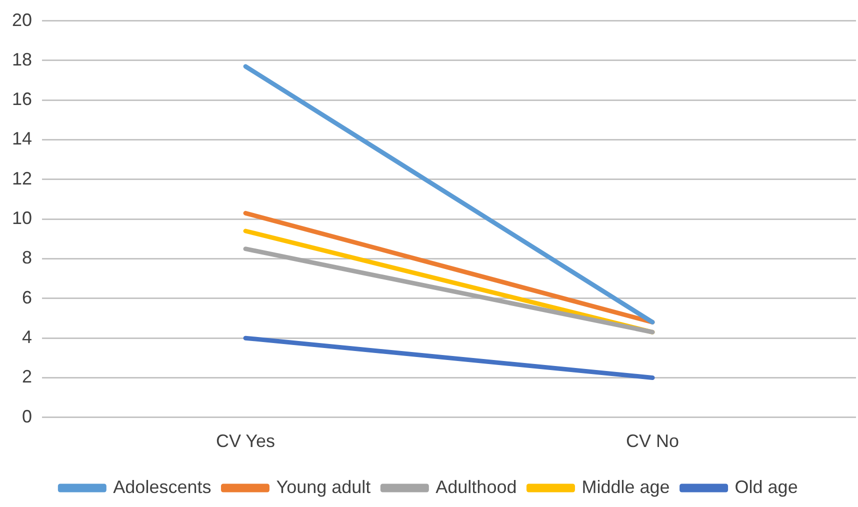  What do you see at coordinates (27, 297) in the screenshot?
I see `y-tick-label: 6` at bounding box center [27, 297].